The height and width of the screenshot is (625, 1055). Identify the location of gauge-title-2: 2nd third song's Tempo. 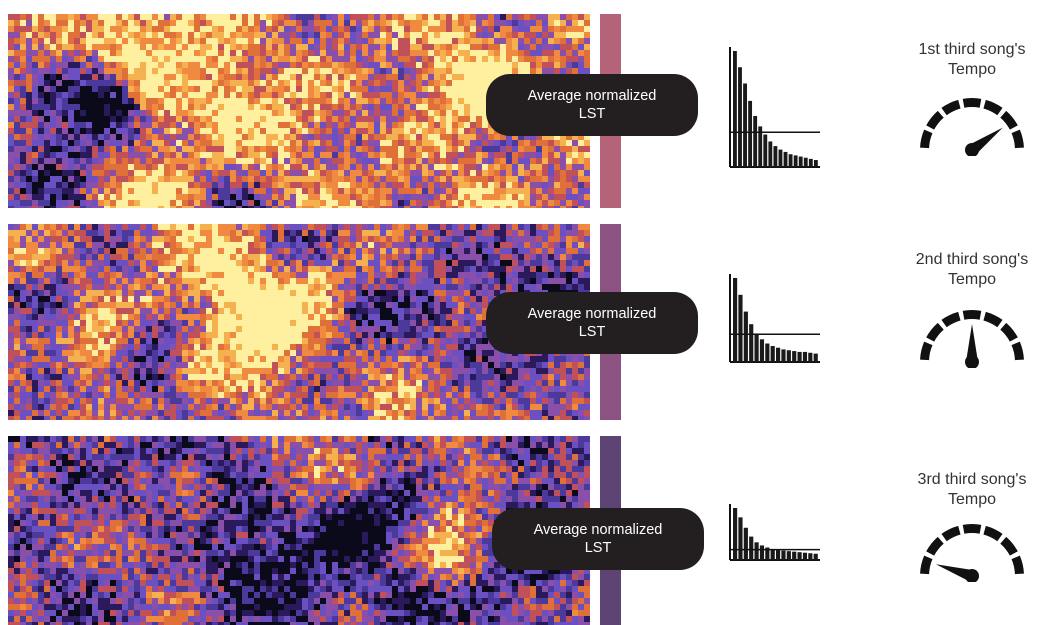
(968, 270).